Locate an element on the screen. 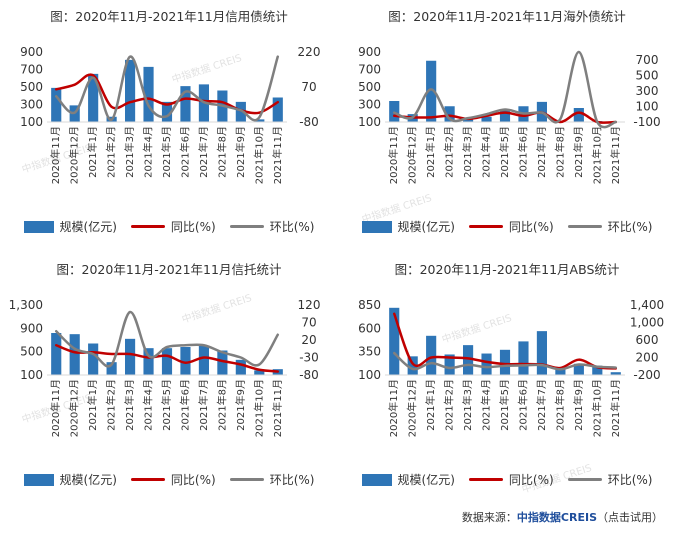 This screenshot has width=677, height=534. right-axis-tick: 600 is located at coordinates (647, 340).